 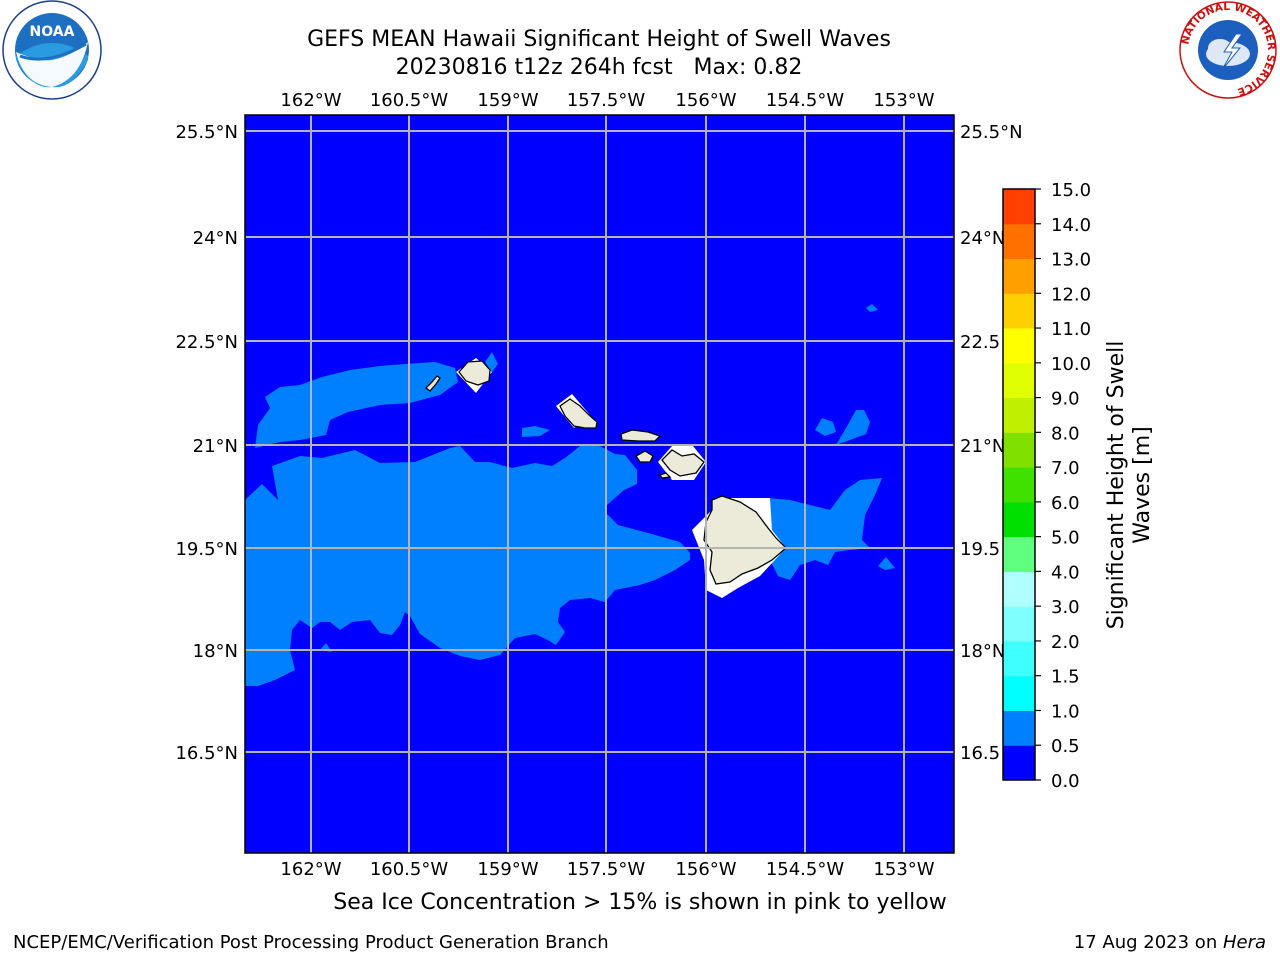 What do you see at coordinates (206, 342) in the screenshot?
I see `lat-tick-label-left: 22.5°N` at bounding box center [206, 342].